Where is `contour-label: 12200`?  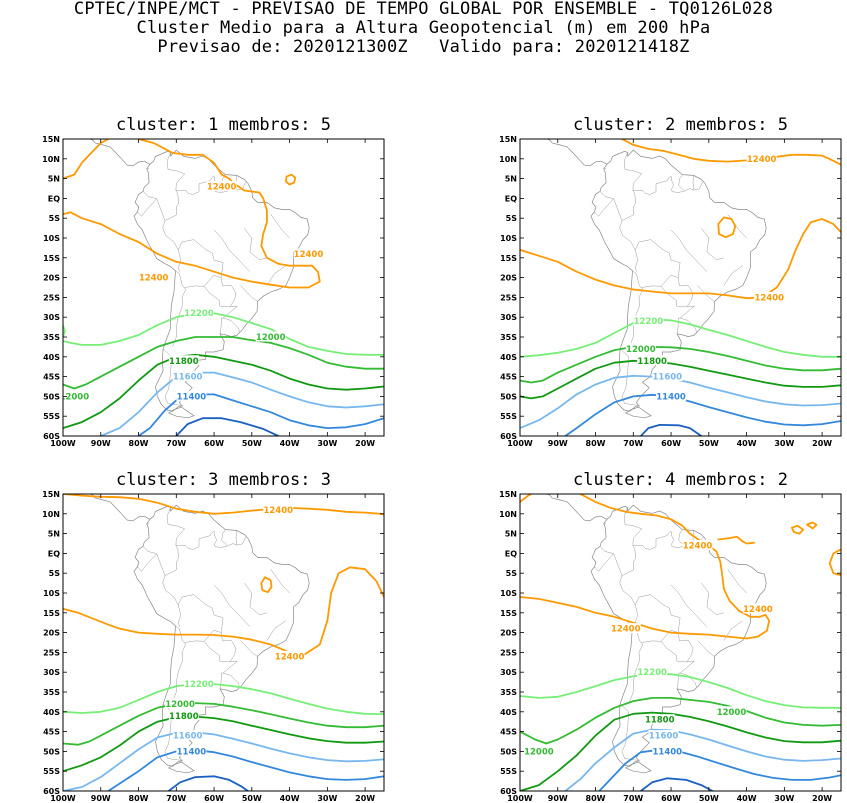
contour-label: 12200 is located at coordinates (652, 673).